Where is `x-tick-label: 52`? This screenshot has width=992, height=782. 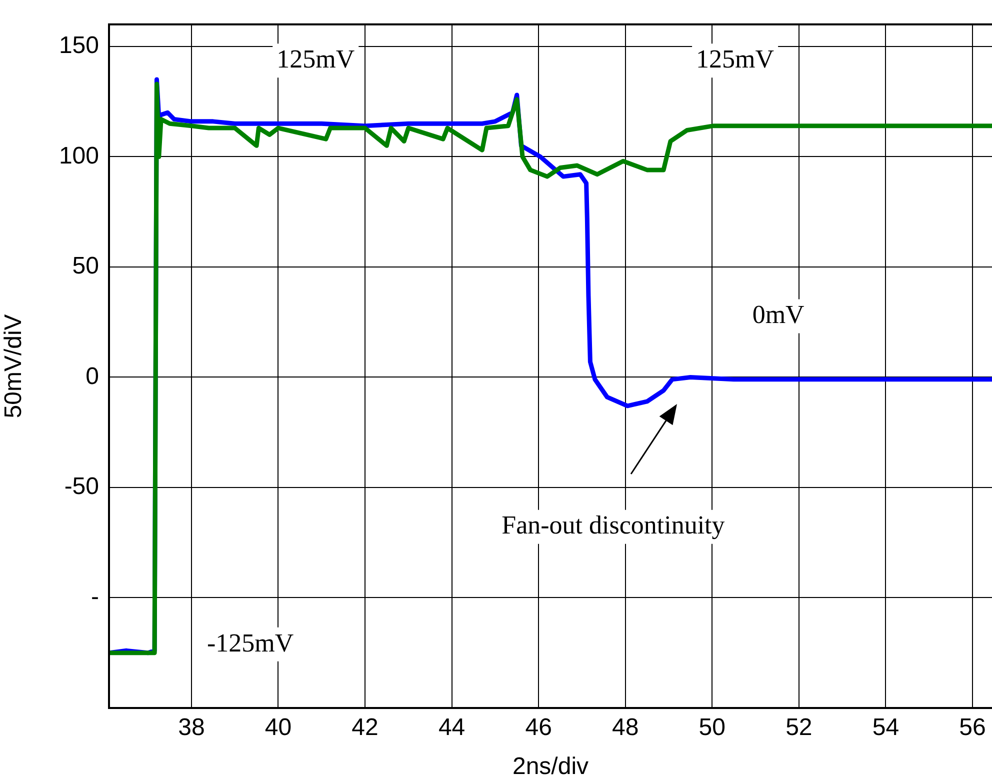 x-tick-label: 52 is located at coordinates (799, 728).